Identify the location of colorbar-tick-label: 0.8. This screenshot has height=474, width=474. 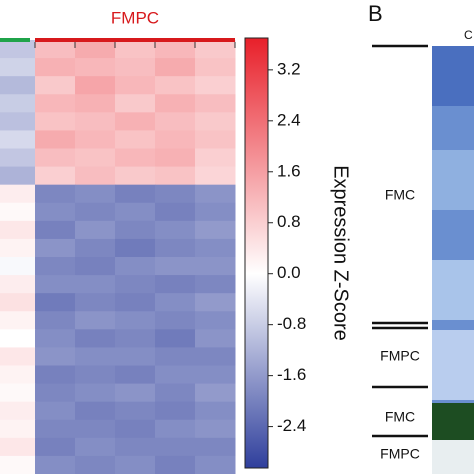
(289, 221).